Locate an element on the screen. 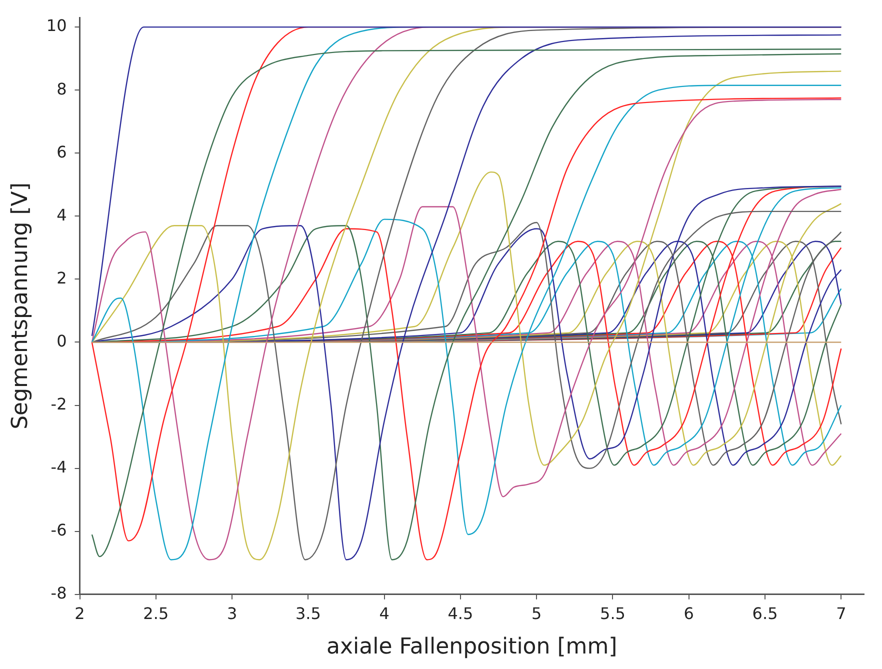 The image size is (882, 669). y-tick-label: 8 is located at coordinates (61, 88).